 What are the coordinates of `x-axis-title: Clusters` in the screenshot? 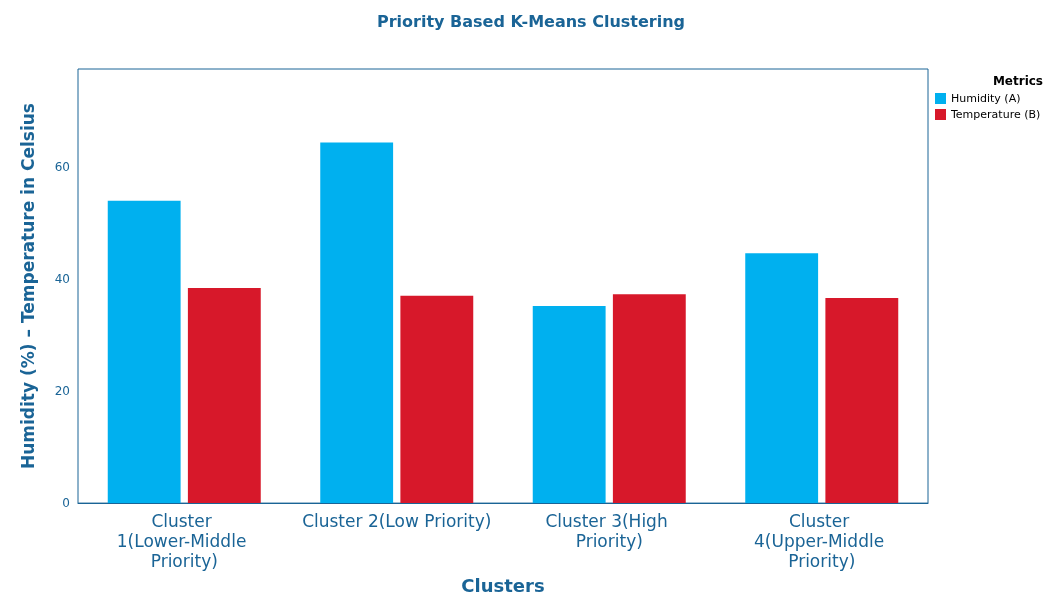 It's located at (503, 585).